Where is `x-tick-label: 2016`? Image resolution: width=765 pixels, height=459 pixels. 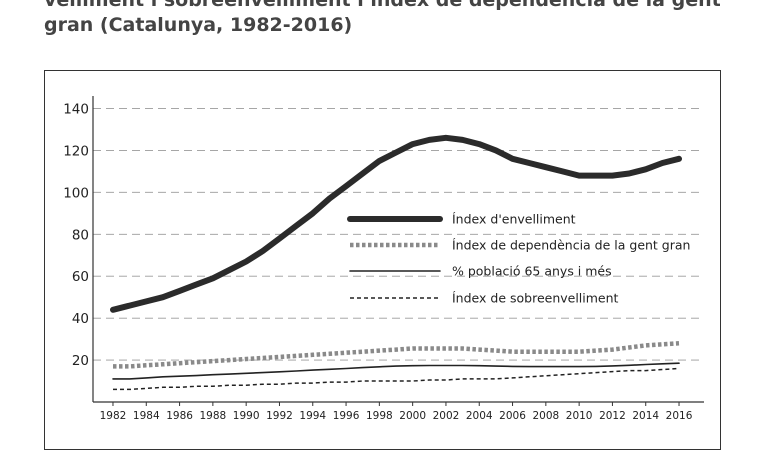
x-tick-label: 2016 is located at coordinates (679, 416).